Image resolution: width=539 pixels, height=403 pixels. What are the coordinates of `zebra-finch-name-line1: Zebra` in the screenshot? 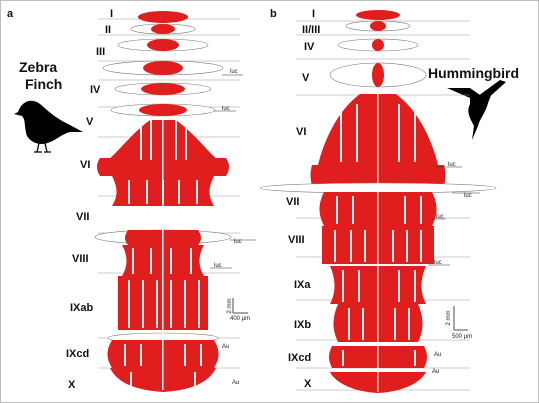 It's located at (38, 67).